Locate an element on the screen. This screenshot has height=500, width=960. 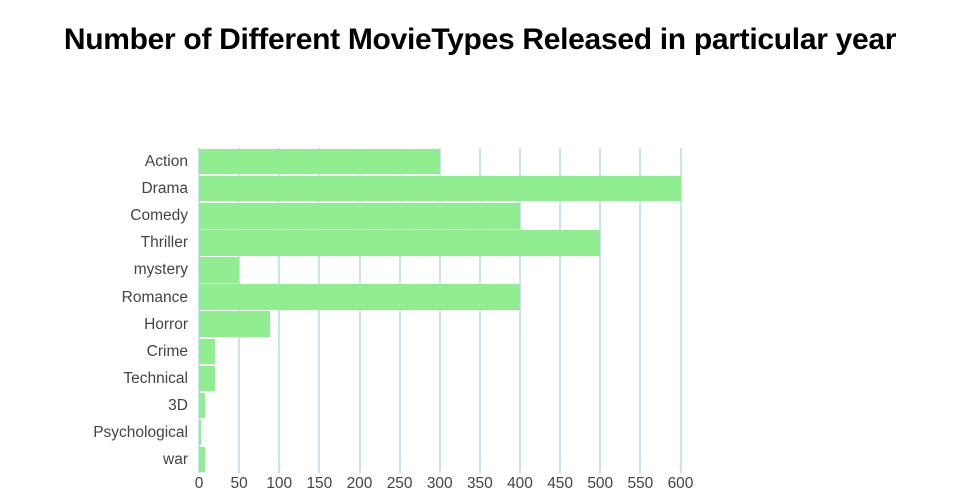
x-tick-label-400: 400 is located at coordinates (520, 483).